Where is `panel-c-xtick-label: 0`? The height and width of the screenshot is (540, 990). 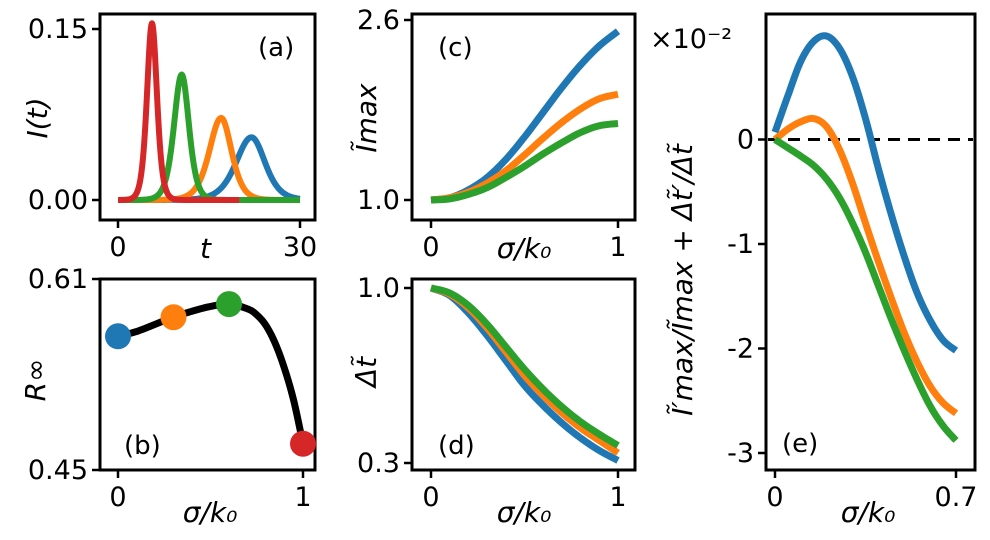 panel-c-xtick-label: 0 is located at coordinates (430, 247).